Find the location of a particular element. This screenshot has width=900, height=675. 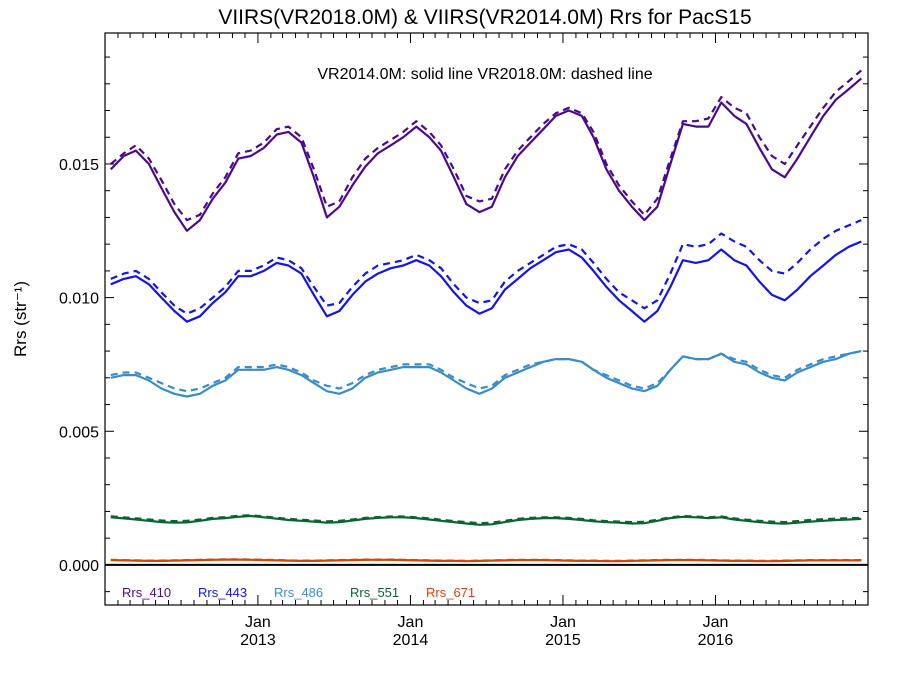

legend: Rrs_410 Rrs_443 Rrs_486 Rrs_551 Rrs_671 is located at coordinates (298, 592).